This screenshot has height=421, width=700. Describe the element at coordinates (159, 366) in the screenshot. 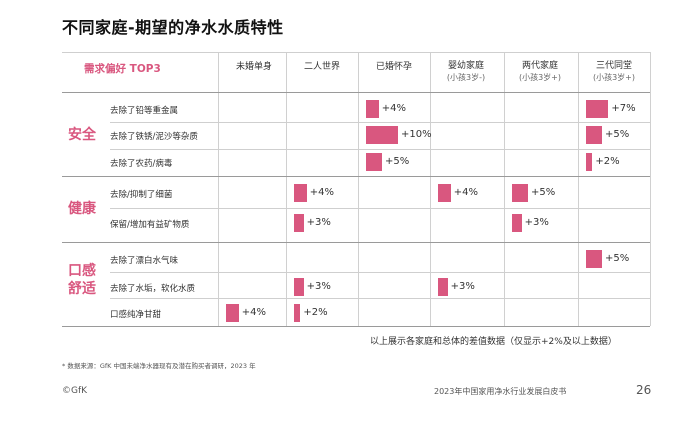

I see `data-source: * 数据来源：GfK 中国未端净水器现有及潜在购买者调研，2023 年` at that location.